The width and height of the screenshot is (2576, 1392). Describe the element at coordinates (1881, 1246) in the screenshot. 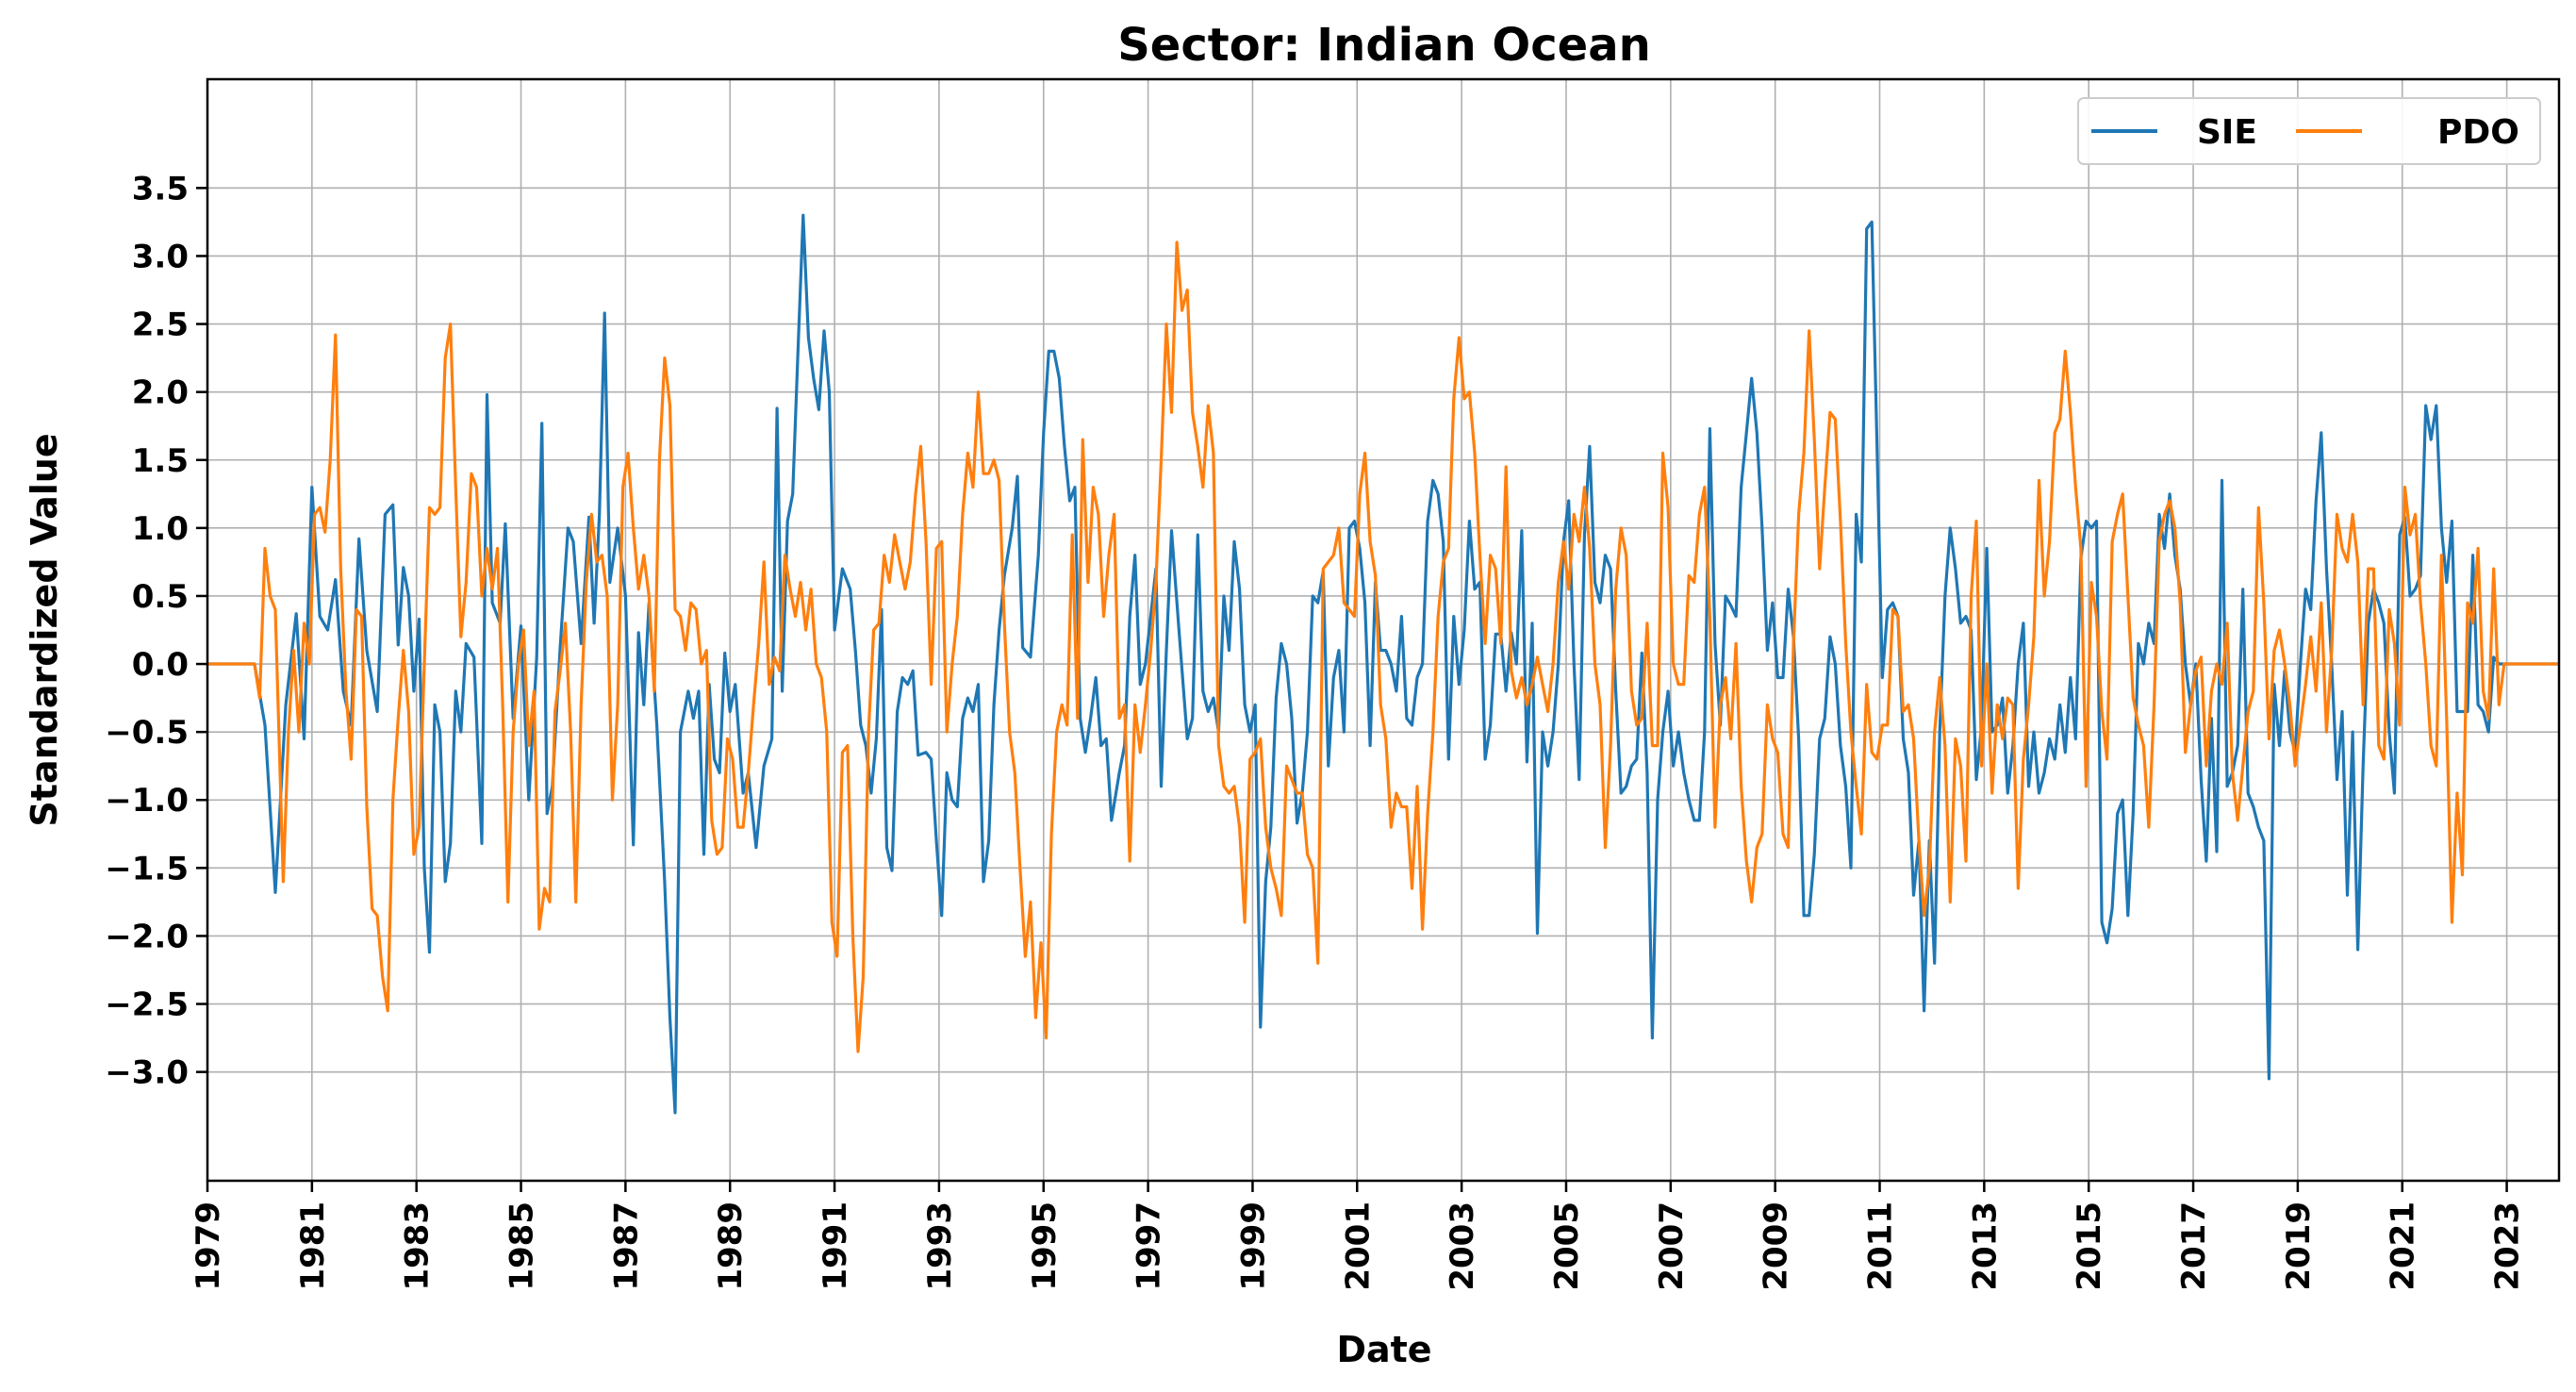

I see `x-tick-label: 2011` at that location.